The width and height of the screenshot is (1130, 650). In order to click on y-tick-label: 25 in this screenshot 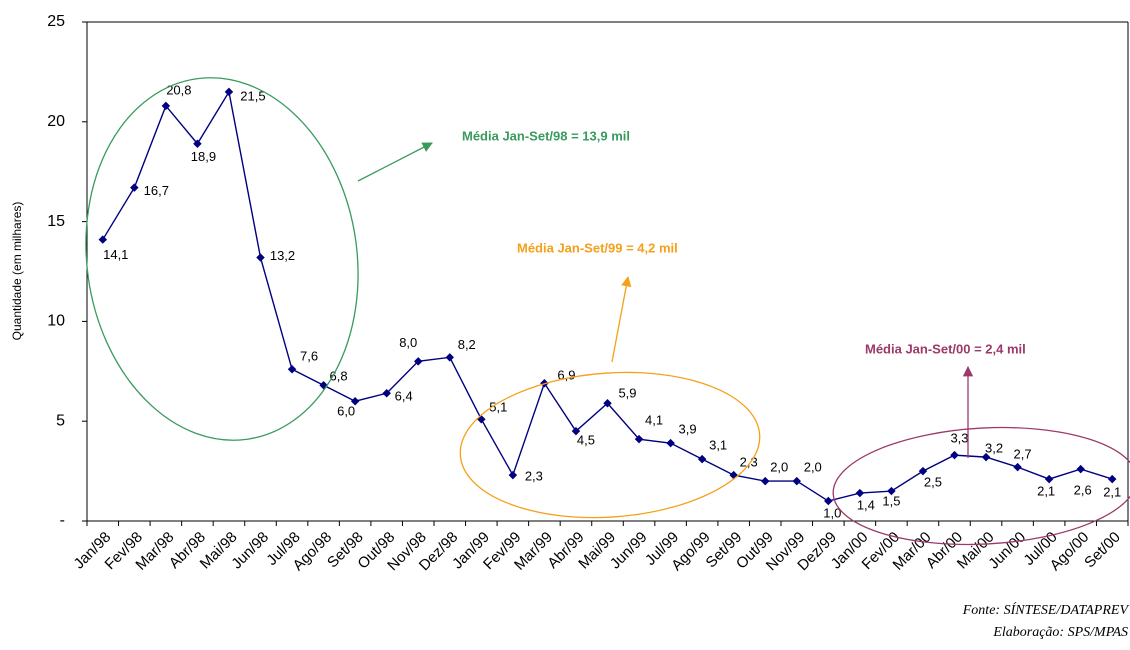, I will do `click(56, 21)`.